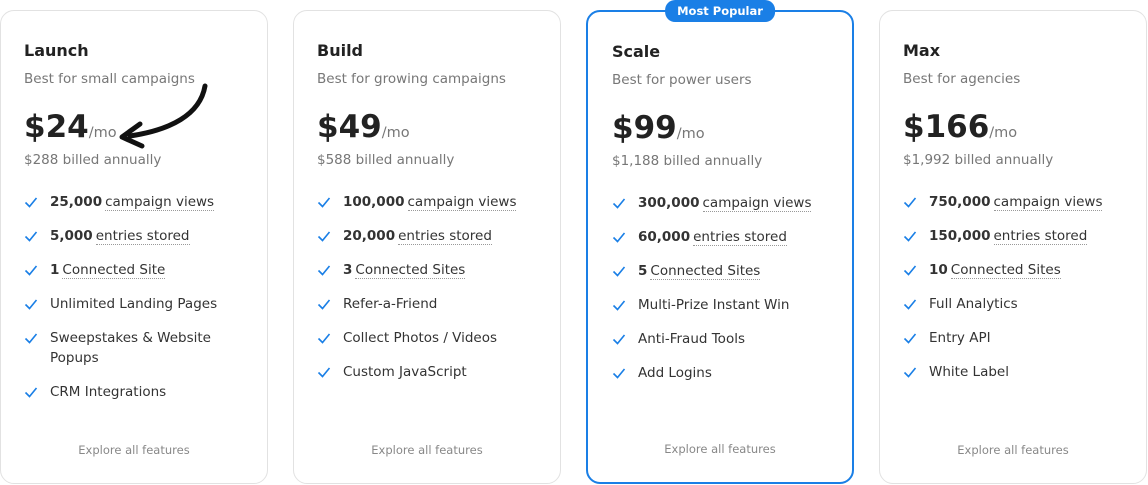 This screenshot has width=1148, height=485. I want to click on feature-text: Add Logins, so click(675, 373).